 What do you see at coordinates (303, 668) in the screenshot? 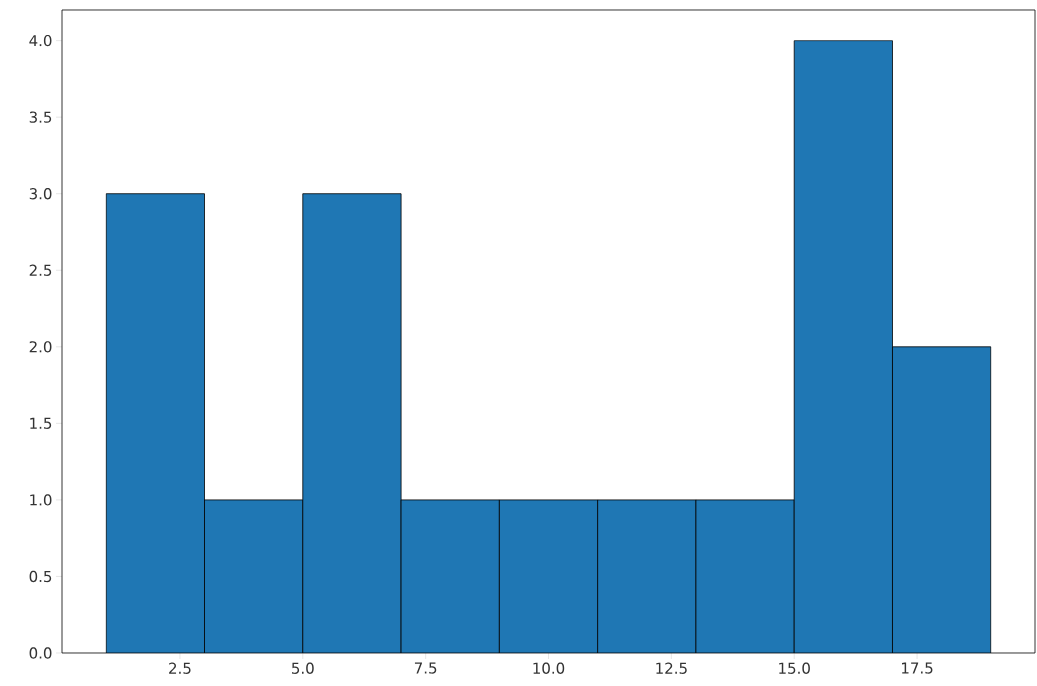
I see `x-tick-label: 5.0` at bounding box center [303, 668].